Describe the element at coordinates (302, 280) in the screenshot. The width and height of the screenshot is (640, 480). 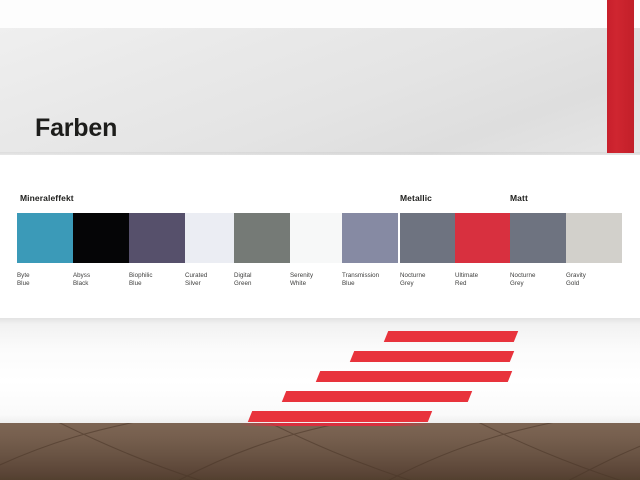
I see `color-swatch-label: Serenity White` at that location.